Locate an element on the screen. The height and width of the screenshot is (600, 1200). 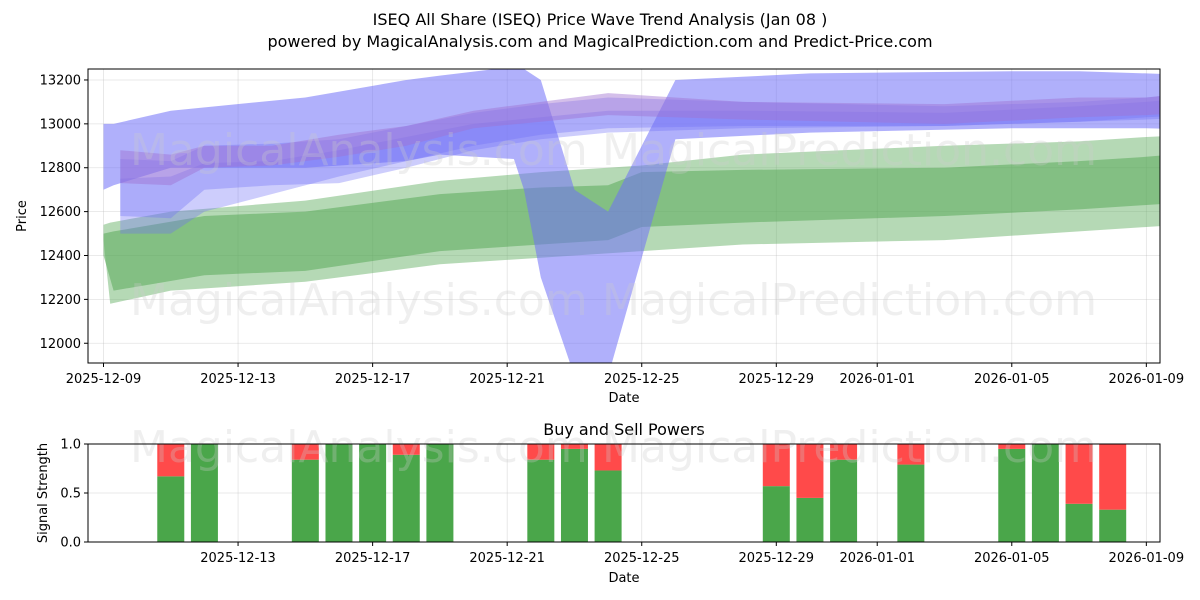
top-y-tick-label: 12800 is located at coordinates (60, 168).